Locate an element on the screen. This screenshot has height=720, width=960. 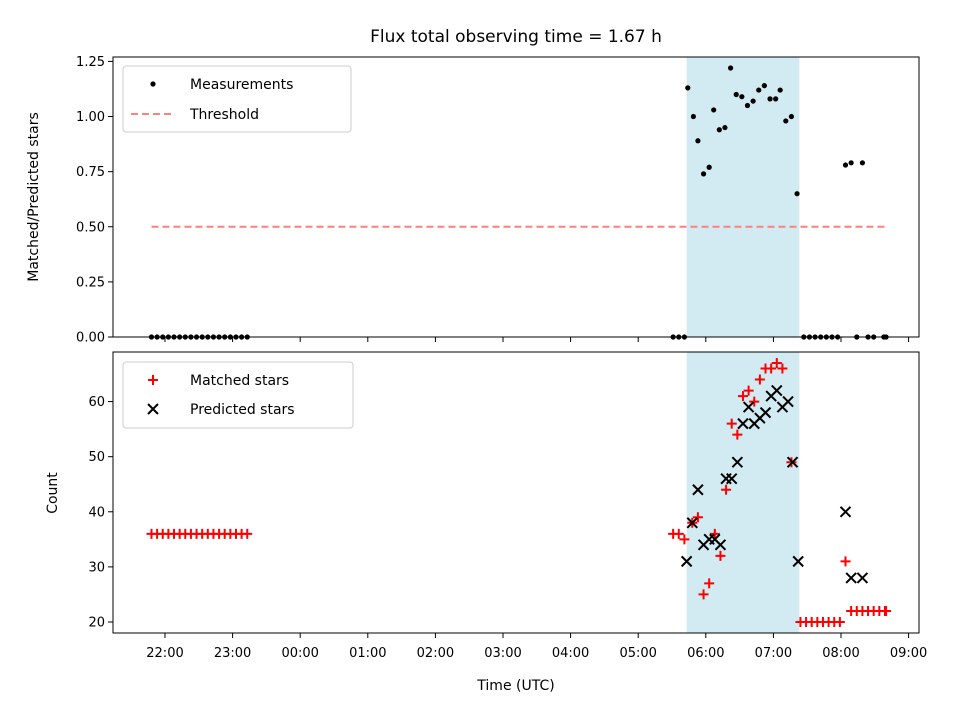
y-tick-label: 20 is located at coordinates (96, 622).